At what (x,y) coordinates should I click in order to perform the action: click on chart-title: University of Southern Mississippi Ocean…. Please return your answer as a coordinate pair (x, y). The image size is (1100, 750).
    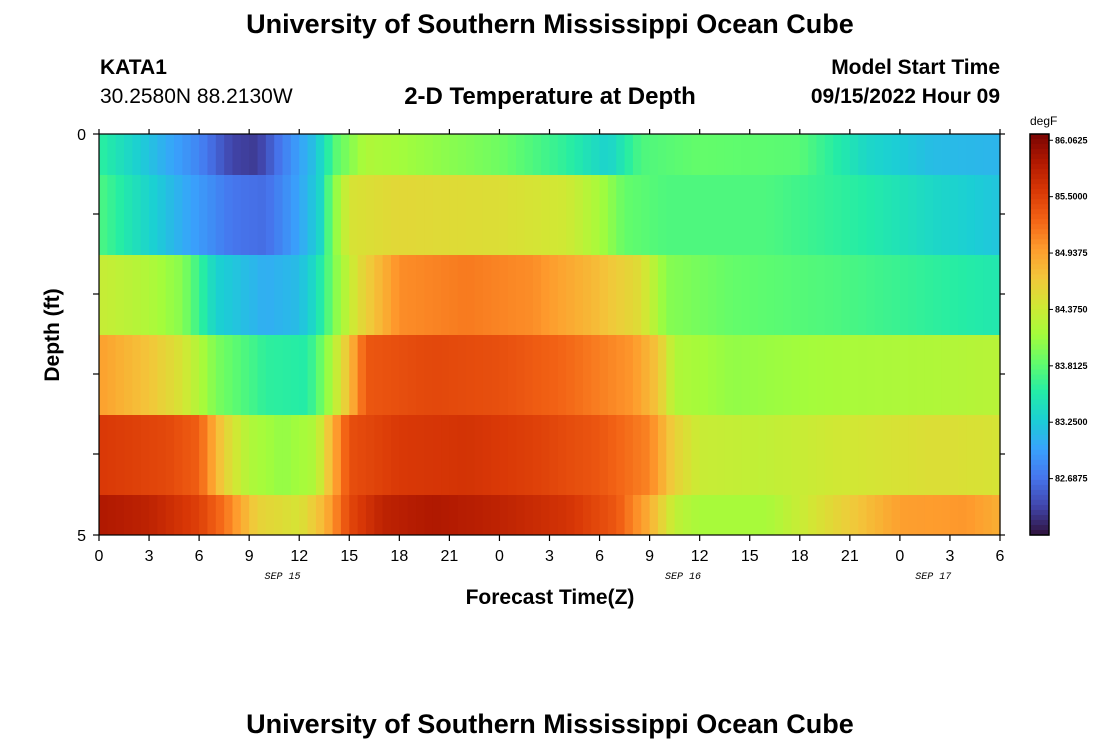
    Looking at the image, I should click on (550, 24).